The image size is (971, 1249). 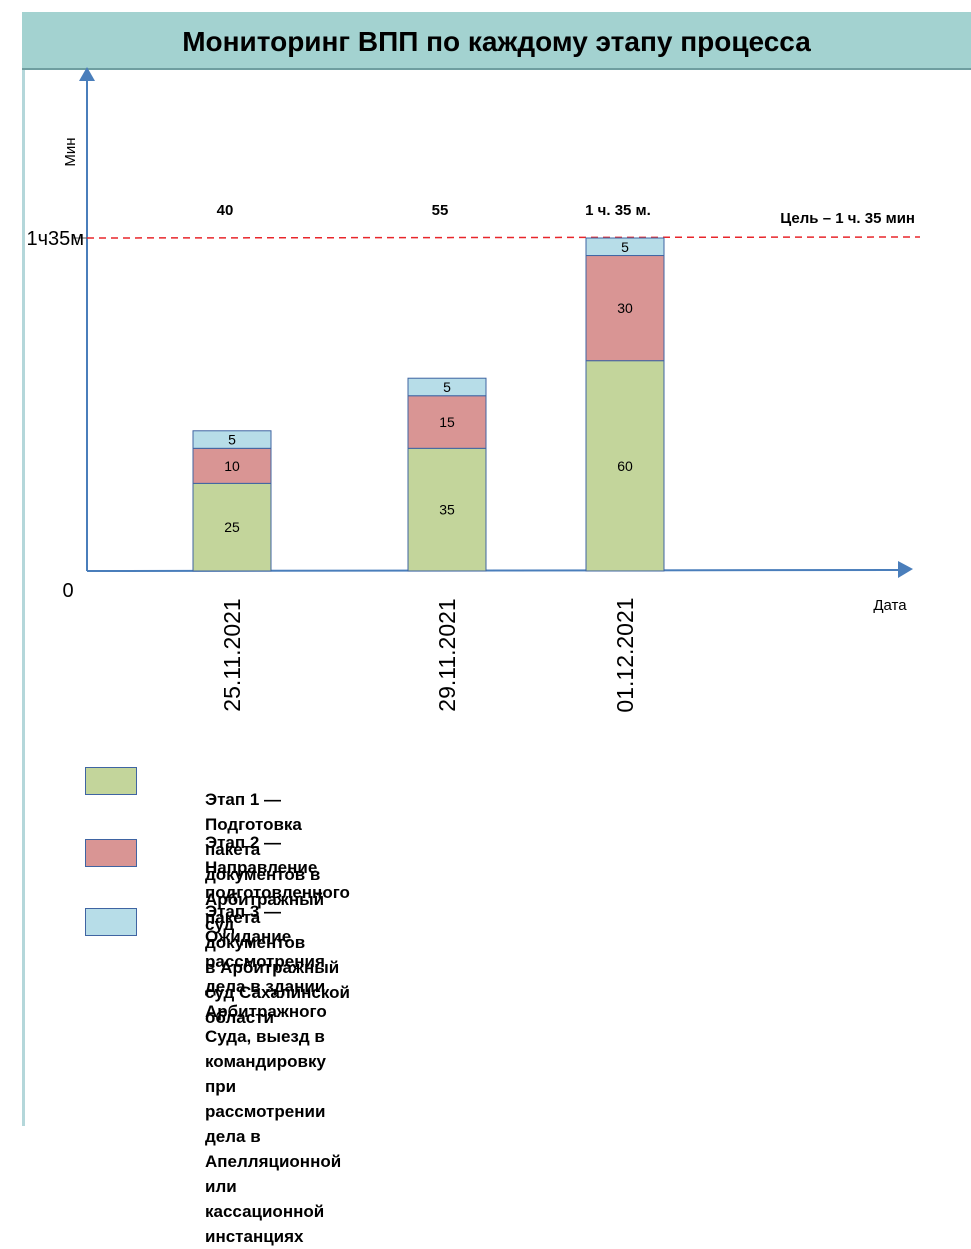 I want to click on legend-swatch-stage3, so click(x=111, y=922).